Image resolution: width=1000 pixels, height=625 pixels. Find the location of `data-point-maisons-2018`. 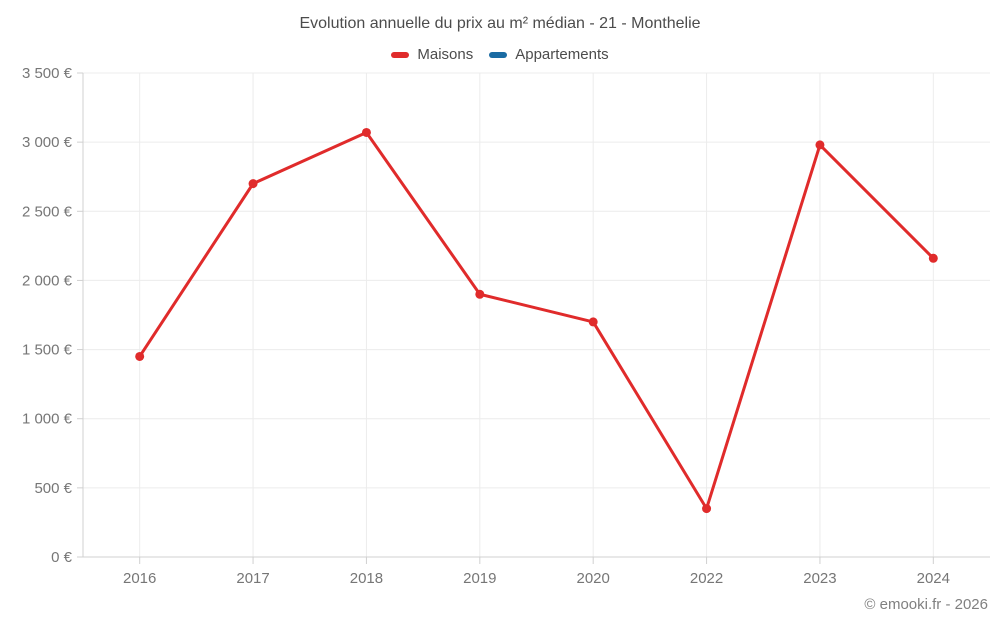

data-point-maisons-2018 is located at coordinates (366, 132).